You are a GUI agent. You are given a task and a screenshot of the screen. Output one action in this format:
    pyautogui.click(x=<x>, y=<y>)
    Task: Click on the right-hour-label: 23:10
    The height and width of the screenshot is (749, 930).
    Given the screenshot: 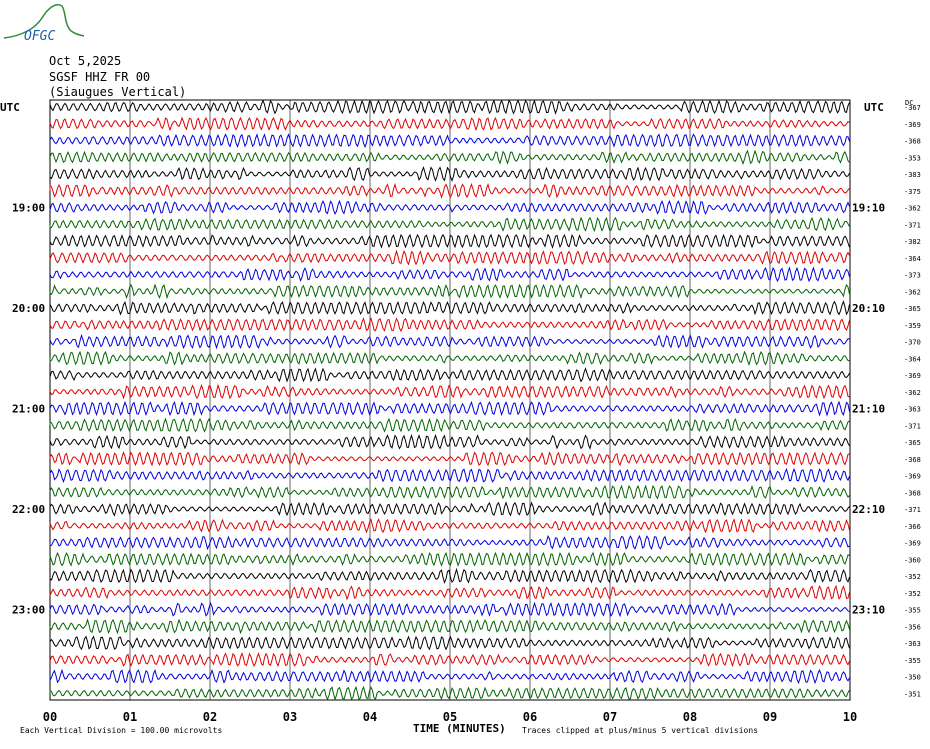 What is the action you would take?
    pyautogui.click(x=868, y=610)
    